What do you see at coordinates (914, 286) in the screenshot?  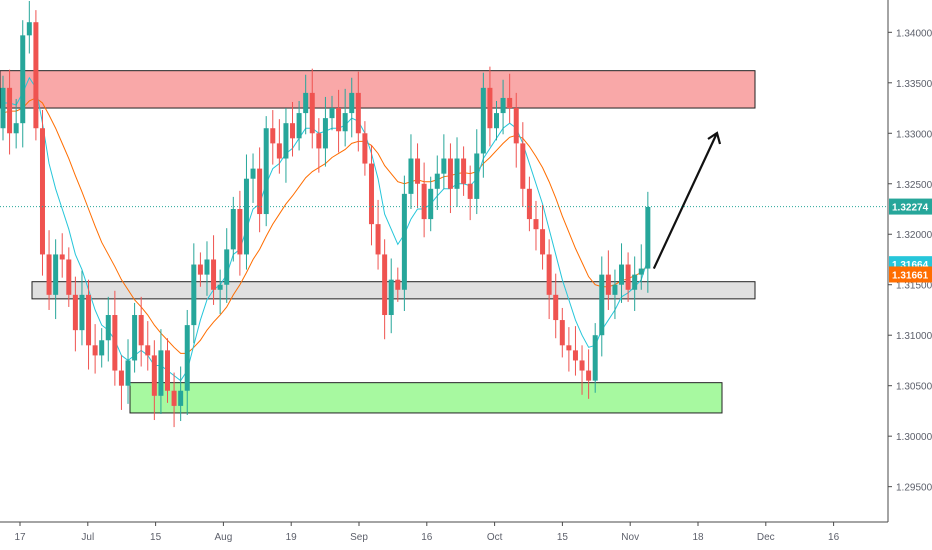 I see `y-tick-label: 1.31500` at bounding box center [914, 286].